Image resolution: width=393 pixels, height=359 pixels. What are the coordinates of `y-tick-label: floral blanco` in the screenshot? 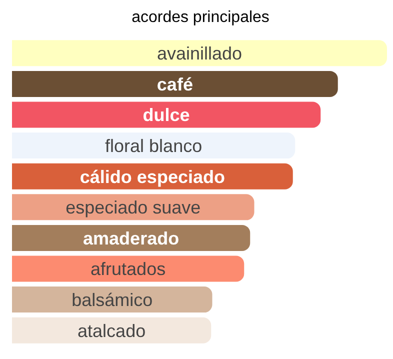 It's located at (153, 146).